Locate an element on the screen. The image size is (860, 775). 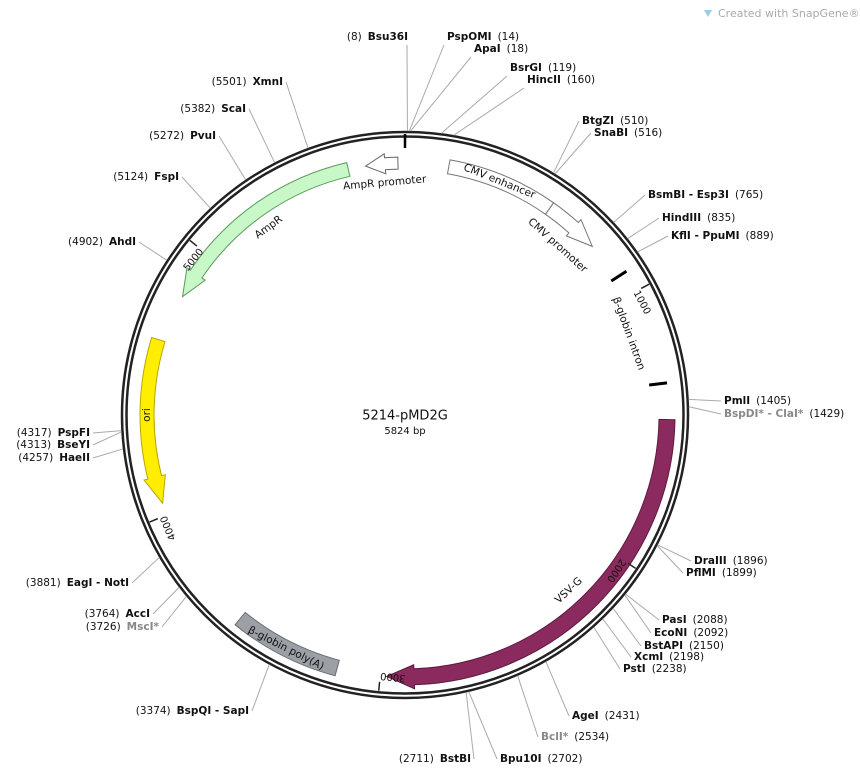
site: BsrGI (119) is located at coordinates (508, 98).